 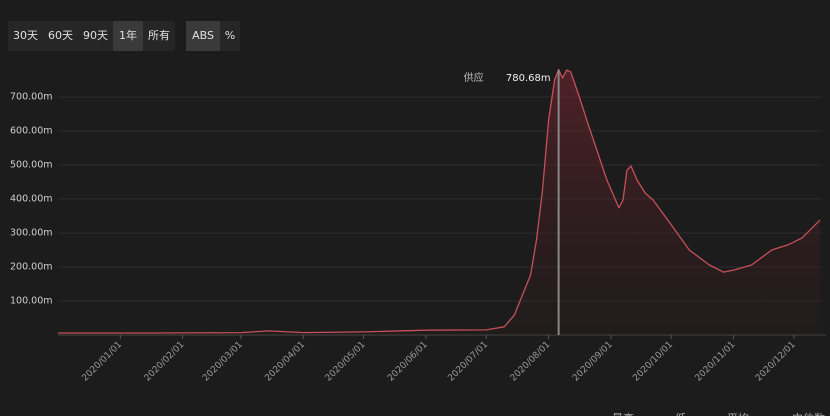 What do you see at coordinates (623, 413) in the screenshot?
I see `footer-label: 最高` at bounding box center [623, 413].